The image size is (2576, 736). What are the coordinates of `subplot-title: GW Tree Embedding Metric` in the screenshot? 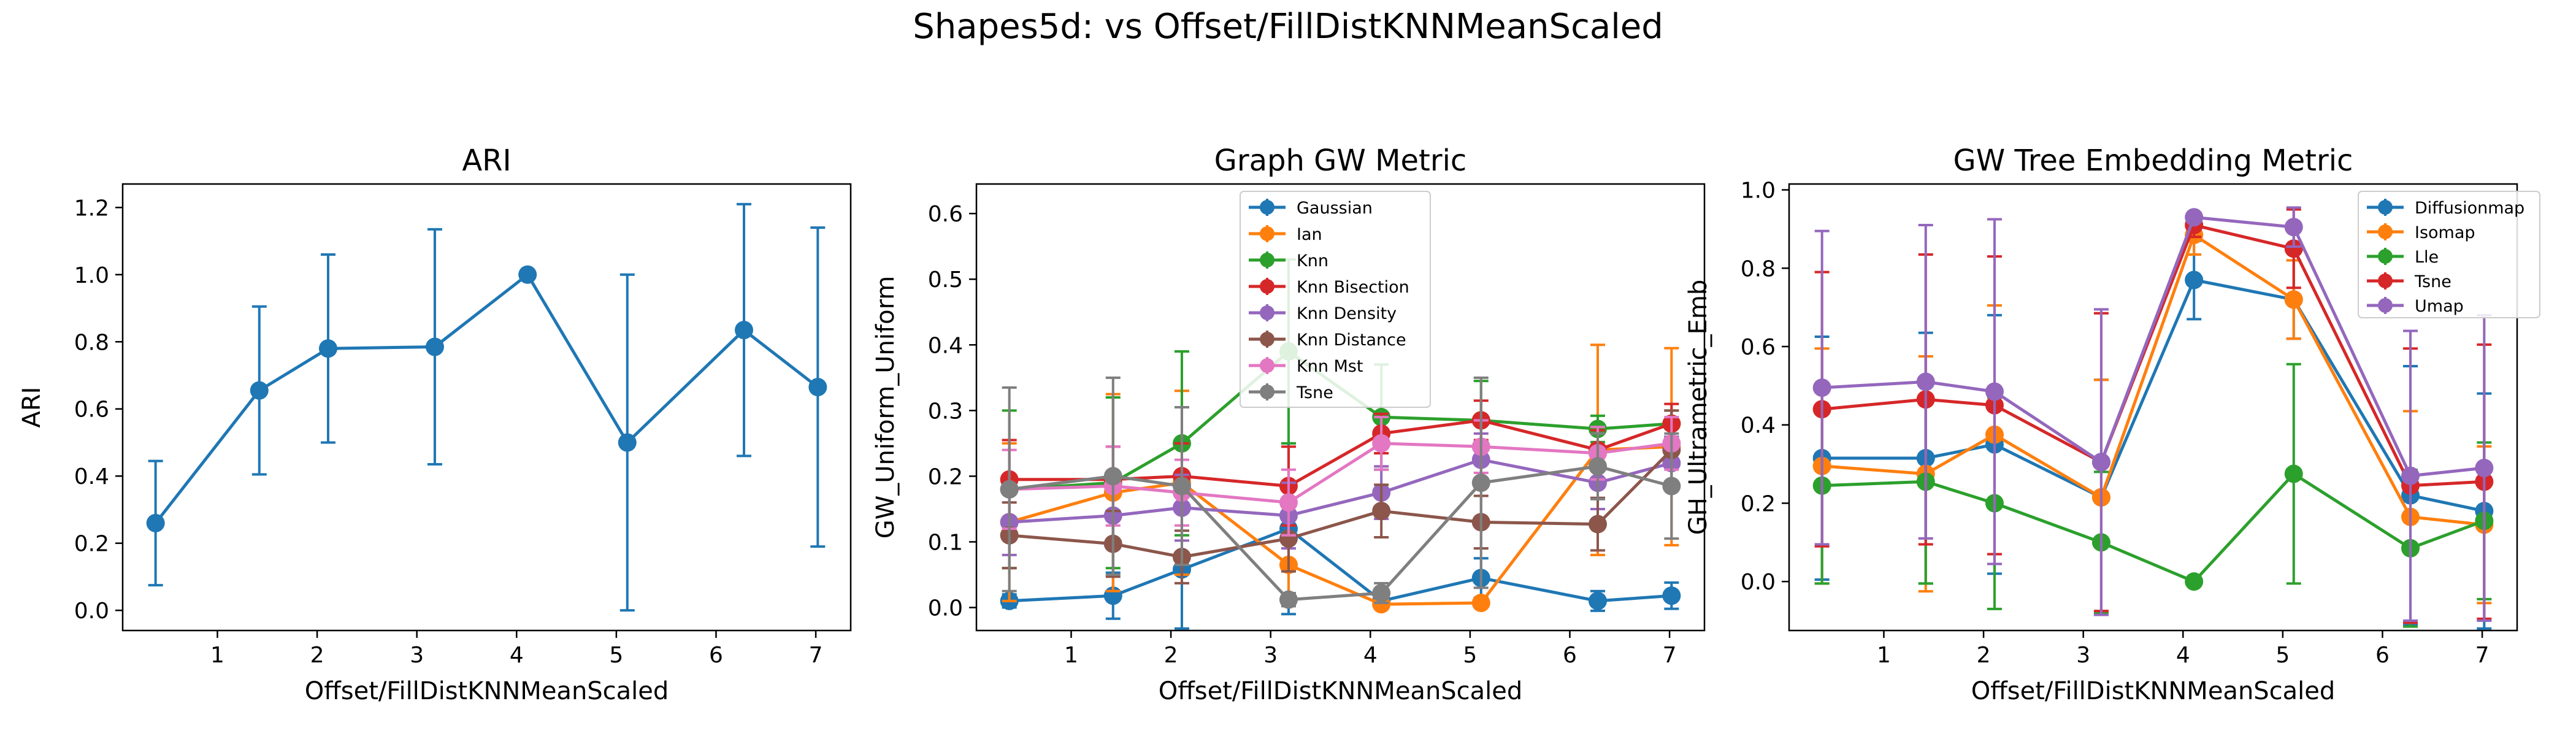 It's located at (2153, 161).